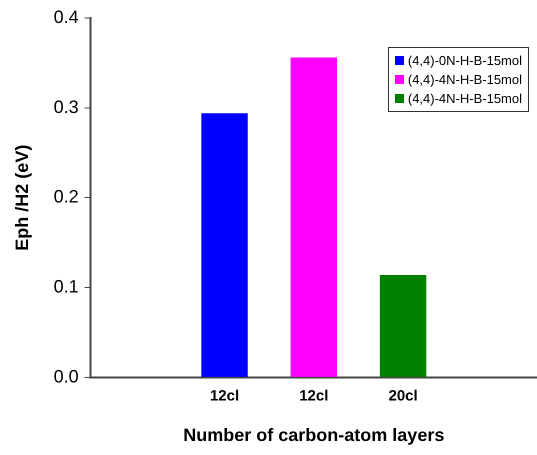  I want to click on legend-label: (4,4)-0N-H-B-15mol, so click(465, 61).